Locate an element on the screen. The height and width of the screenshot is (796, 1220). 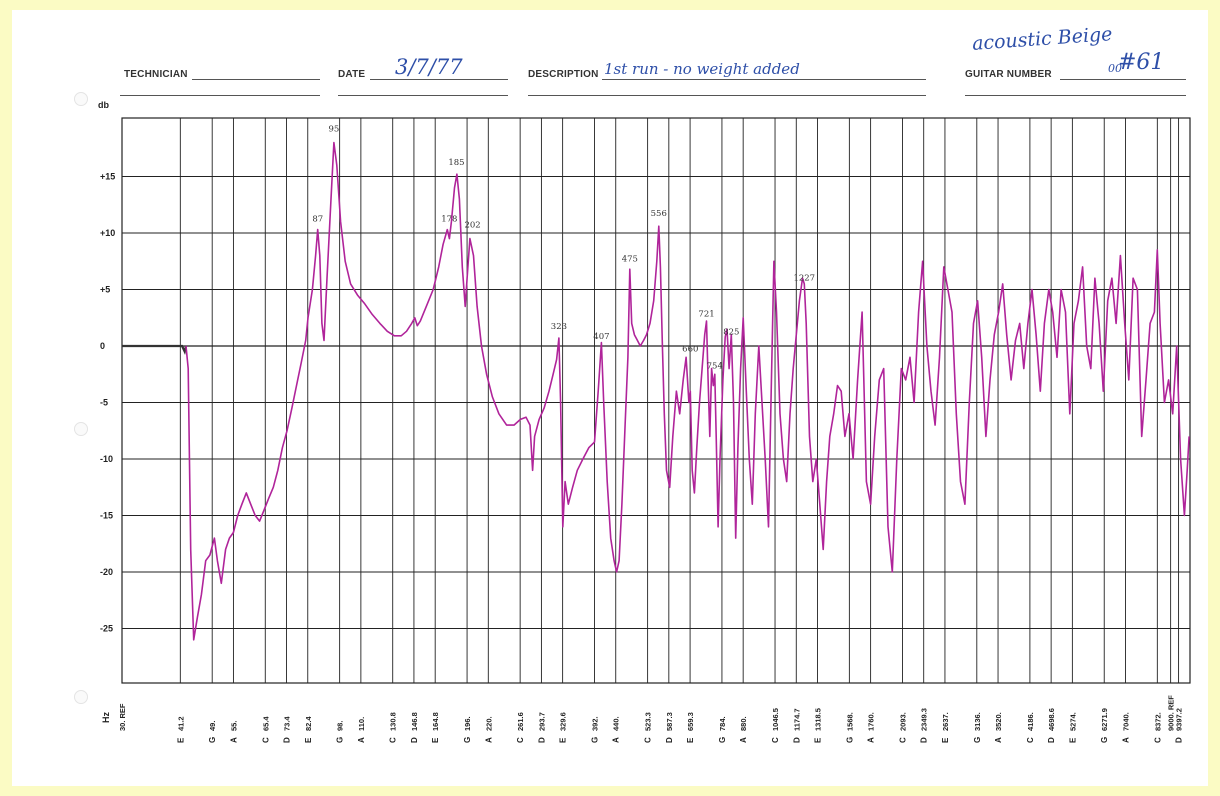
x-tick-freq: 8372. is located at coordinates (1157, 721).